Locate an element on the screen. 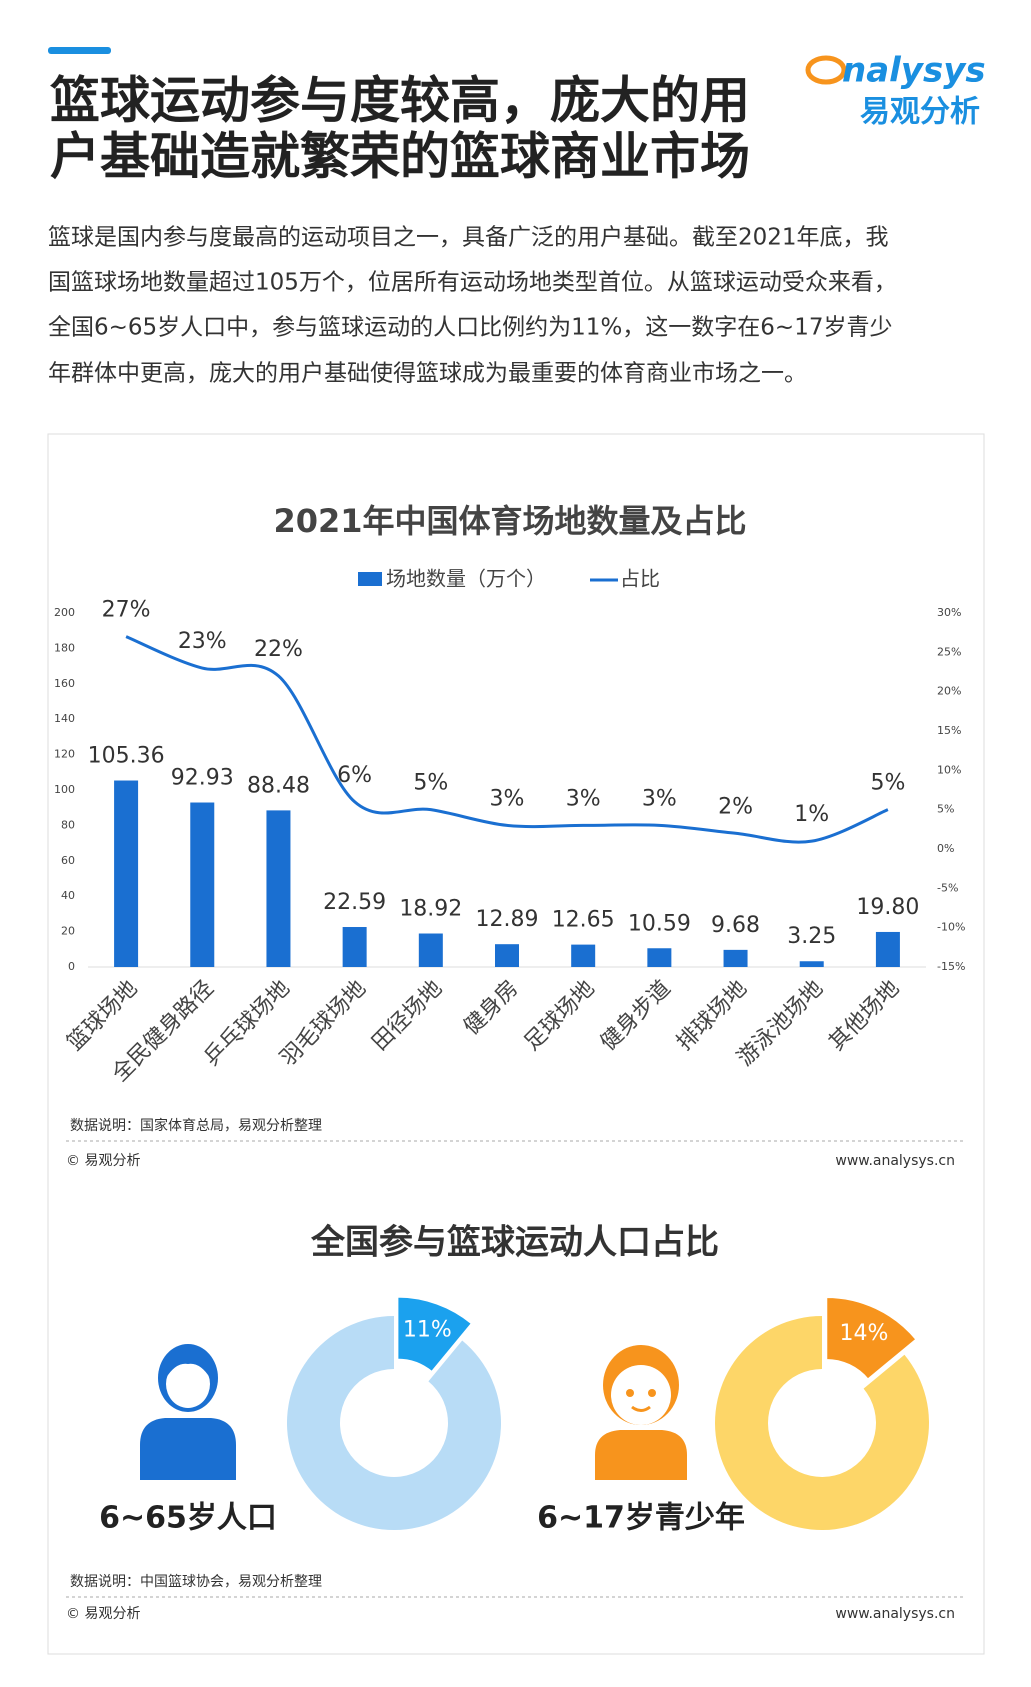 The width and height of the screenshot is (1031, 1687). line-value-label: 22% is located at coordinates (278, 649).